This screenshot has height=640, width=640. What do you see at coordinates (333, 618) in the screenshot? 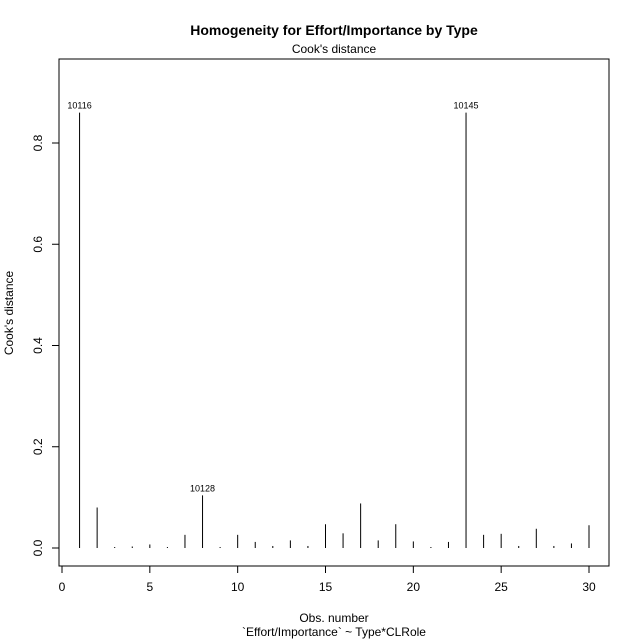
I see `x-axis-label: Obs. number` at bounding box center [333, 618].